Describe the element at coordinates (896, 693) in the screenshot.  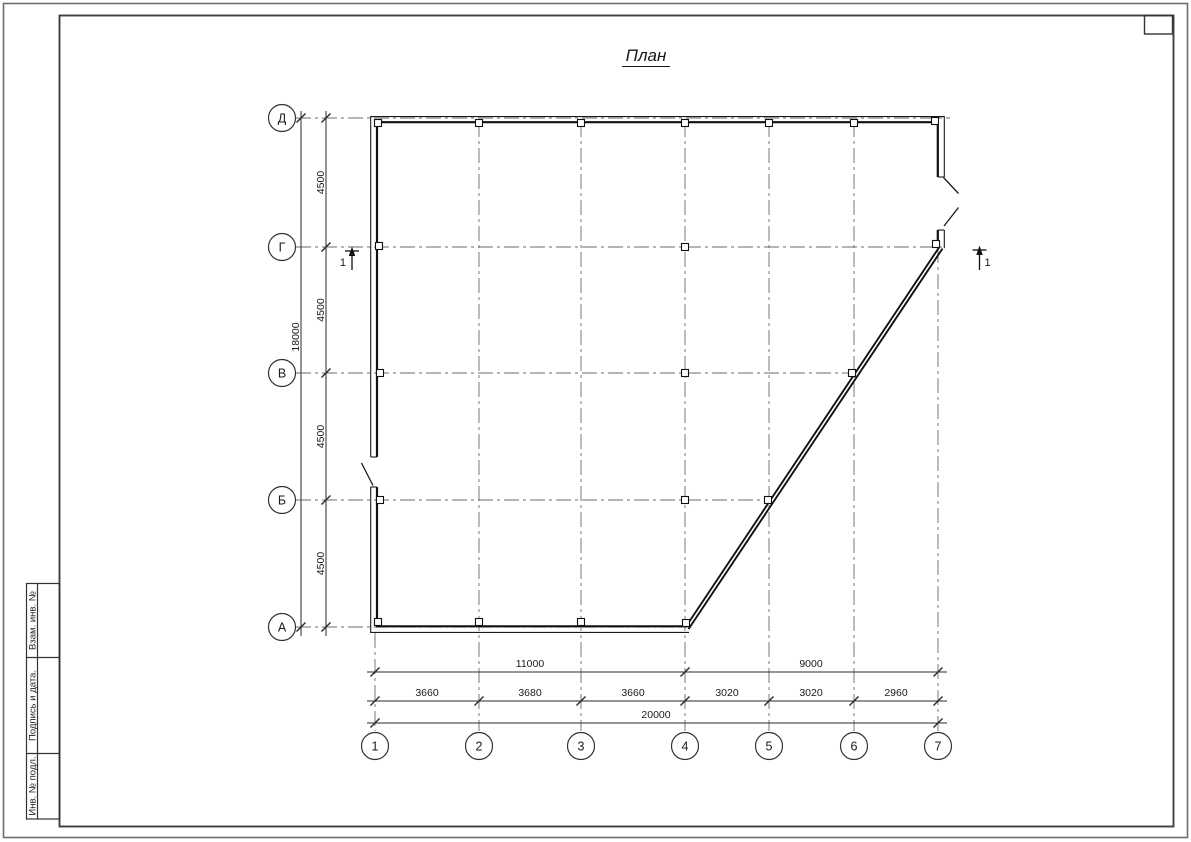
I see `dim-bottom-segment: 2960` at that location.